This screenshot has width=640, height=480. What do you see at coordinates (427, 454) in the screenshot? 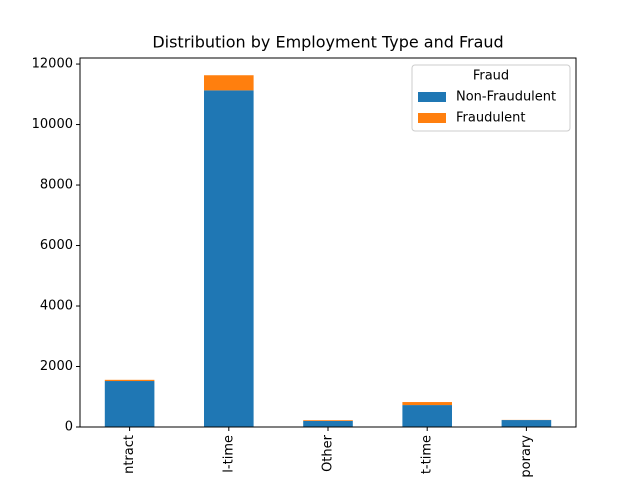
I see `x-tick-label: t-time` at bounding box center [427, 454].